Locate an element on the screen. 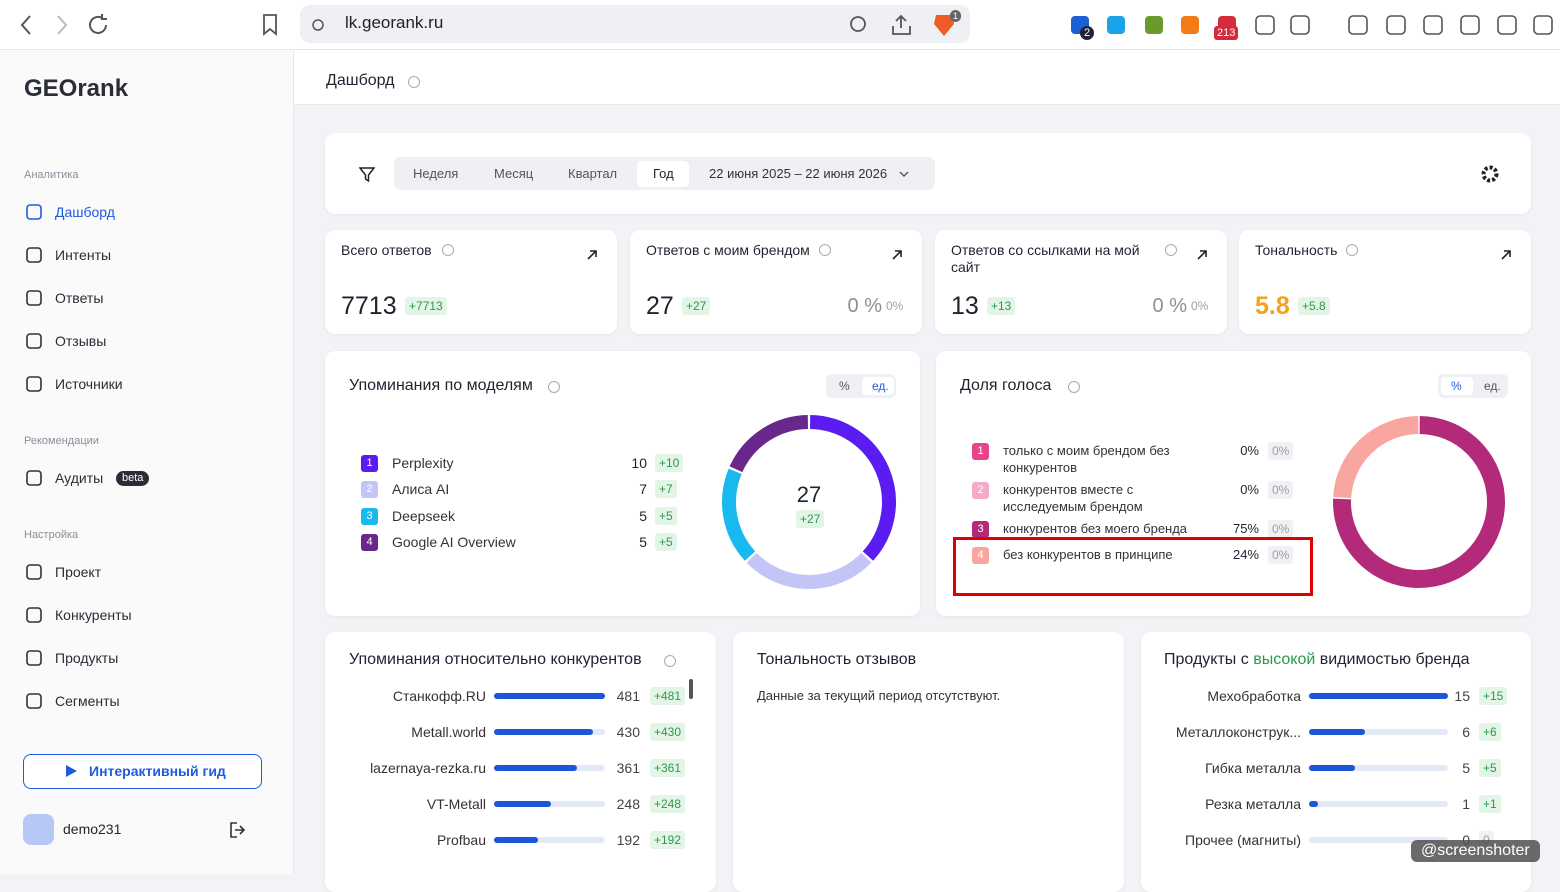 The image size is (1560, 892). logout is located at coordinates (237, 830).